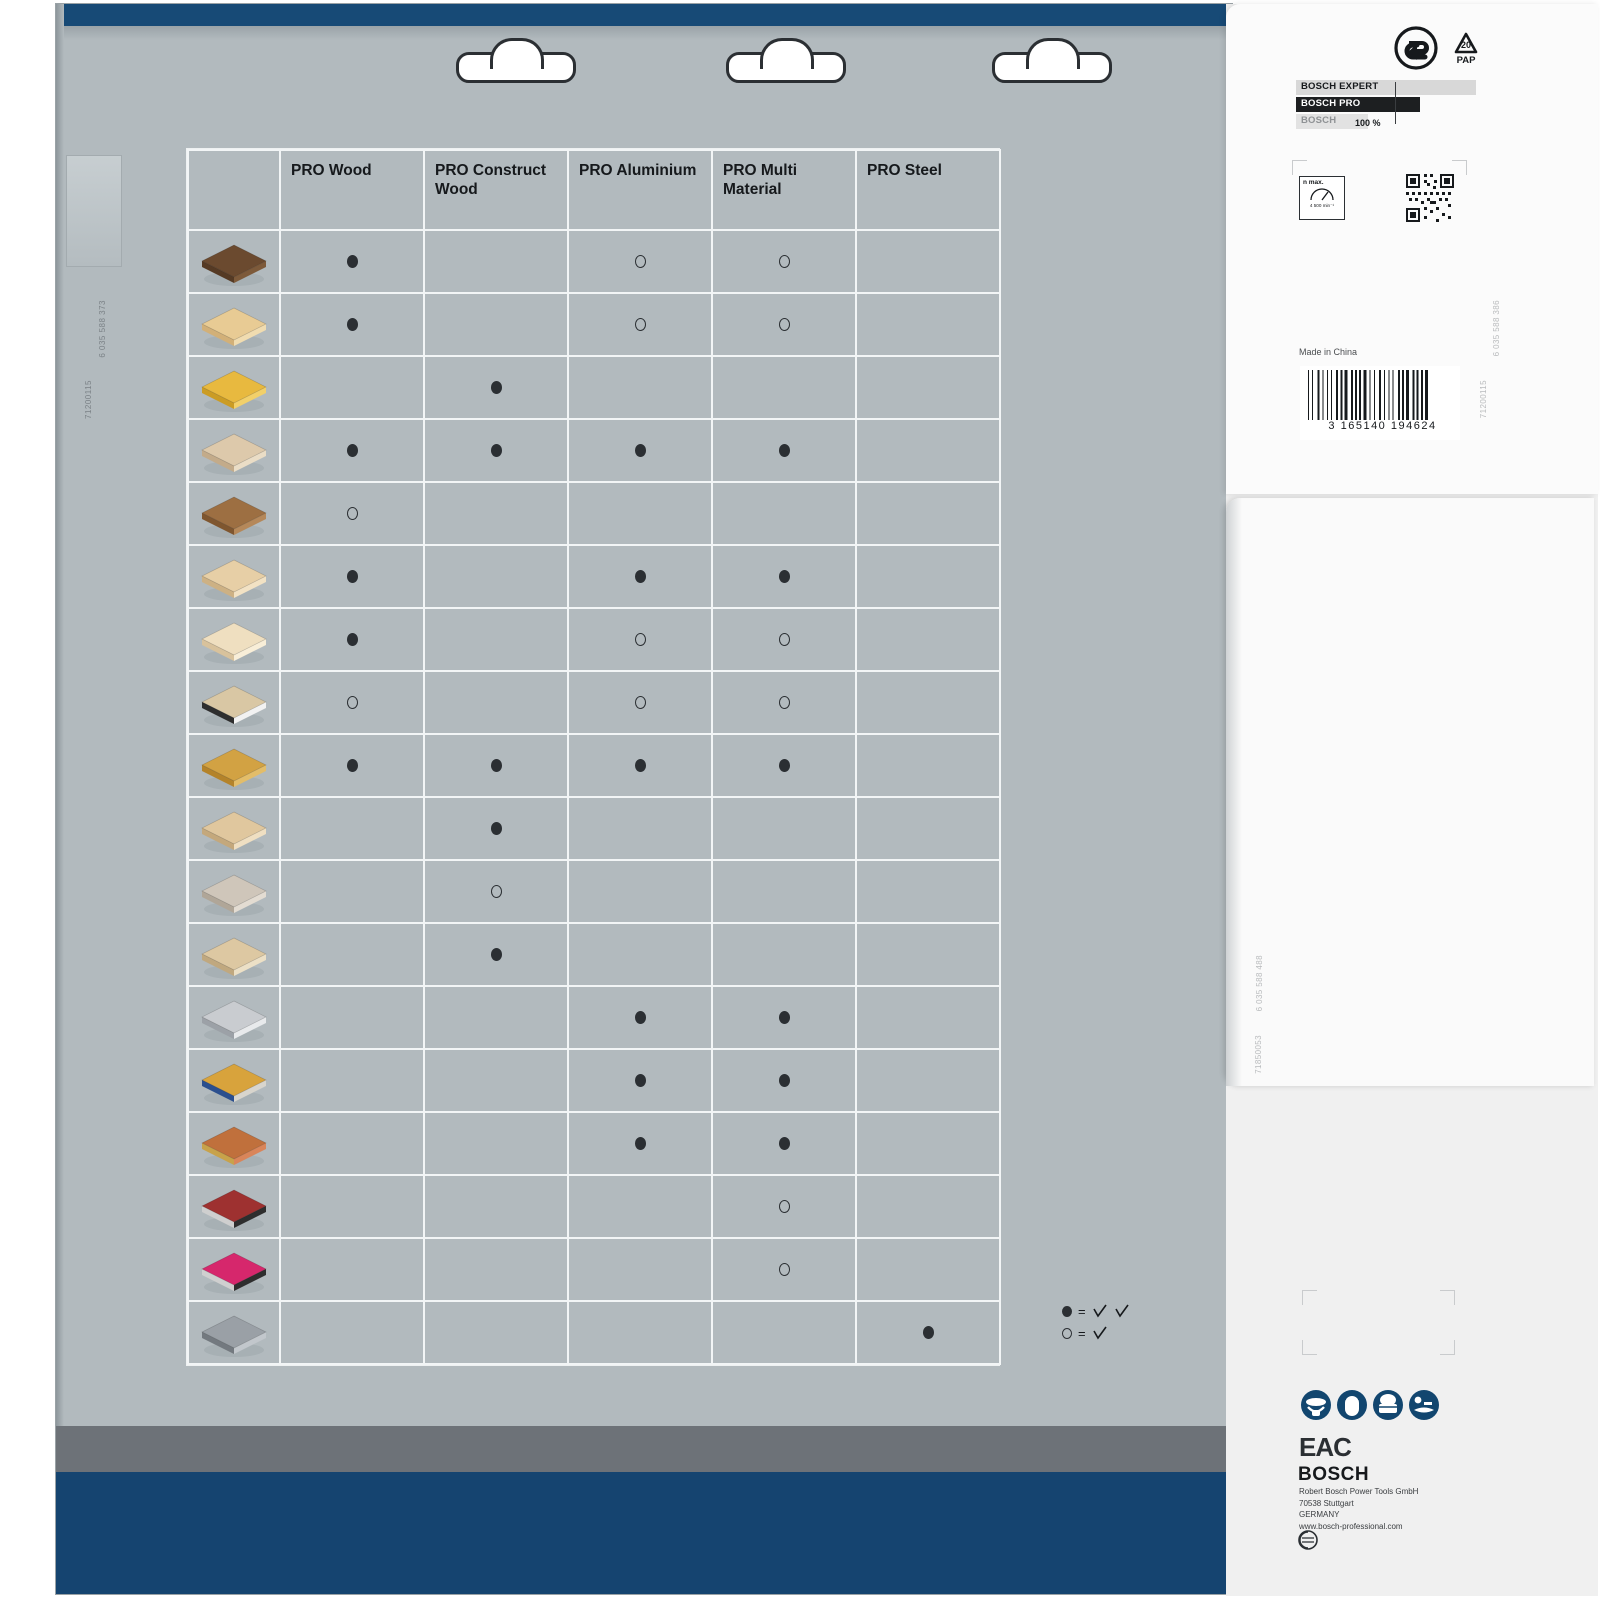 This screenshot has width=1600, height=1600. What do you see at coordinates (1234, 792) in the screenshot?
I see `label-card-middle-edge` at bounding box center [1234, 792].